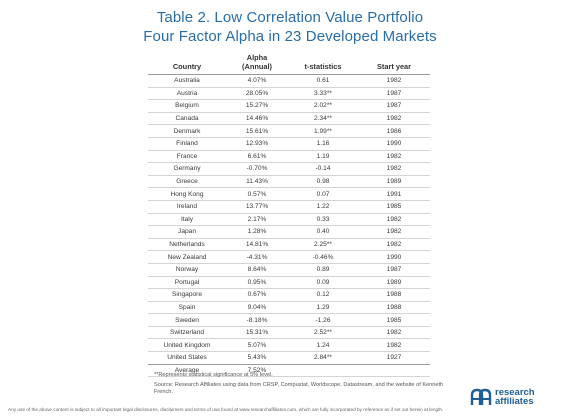 This screenshot has height=420, width=580. Describe the element at coordinates (289, 207) in the screenshot. I see `table-row: Ireland 13.77% 1.22 1985` at that location.